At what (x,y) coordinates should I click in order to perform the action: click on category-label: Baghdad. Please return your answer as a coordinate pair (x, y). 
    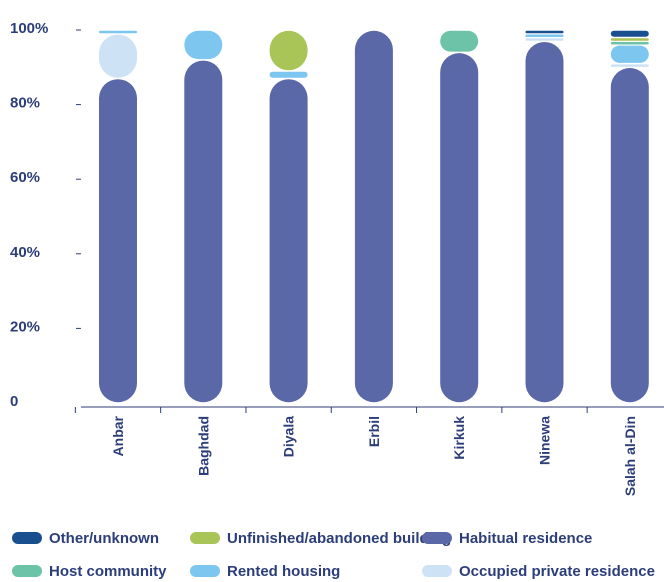
    Looking at the image, I should click on (203, 446).